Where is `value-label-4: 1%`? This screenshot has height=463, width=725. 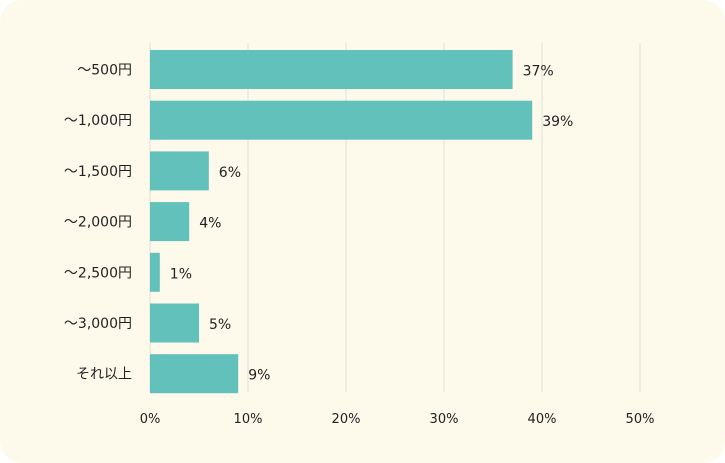
value-label-4: 1% is located at coordinates (181, 274).